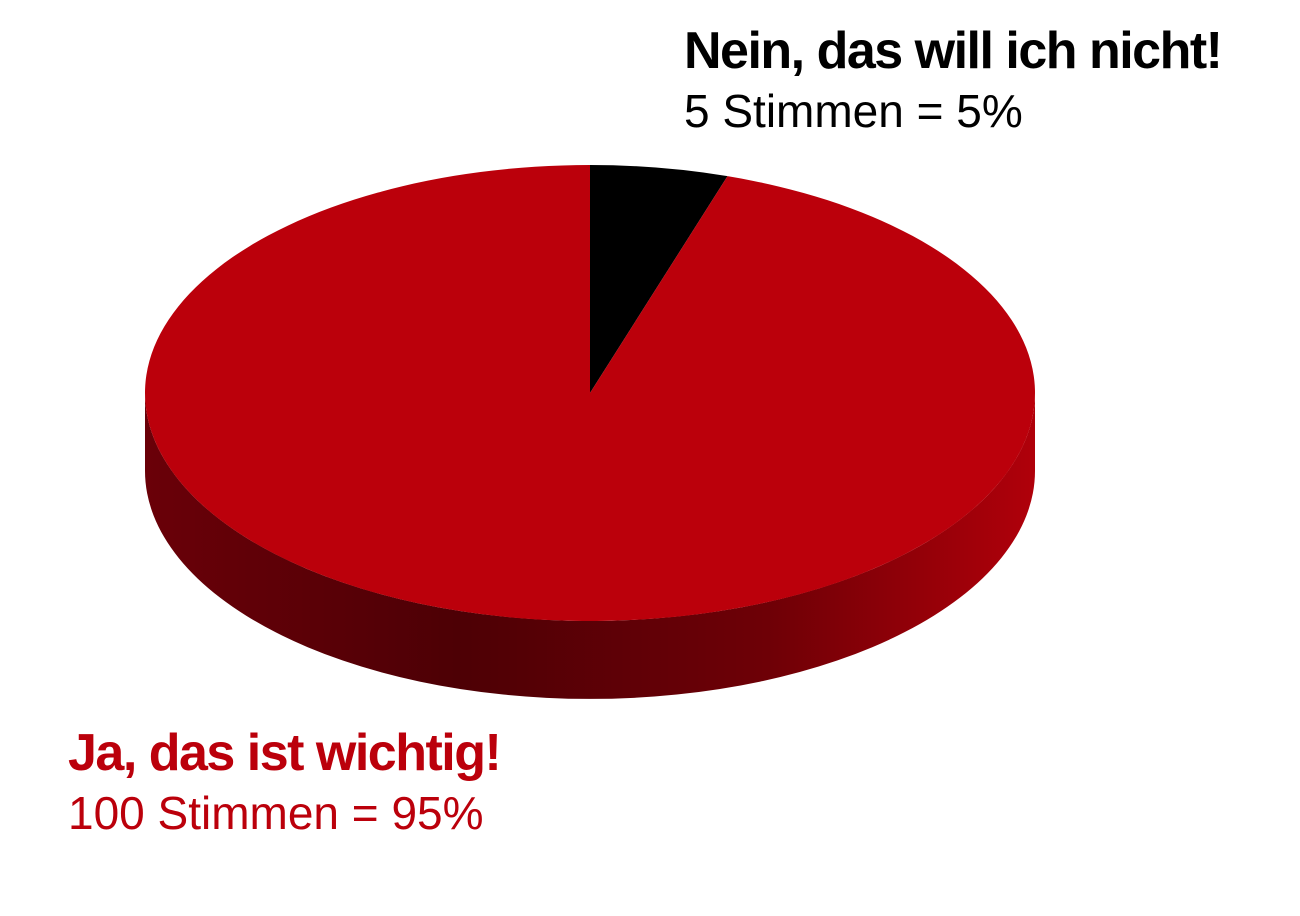 This screenshot has height=916, width=1300. Describe the element at coordinates (953, 51) in the screenshot. I see `slice-no-title: Nein, das will ich nicht!` at that location.